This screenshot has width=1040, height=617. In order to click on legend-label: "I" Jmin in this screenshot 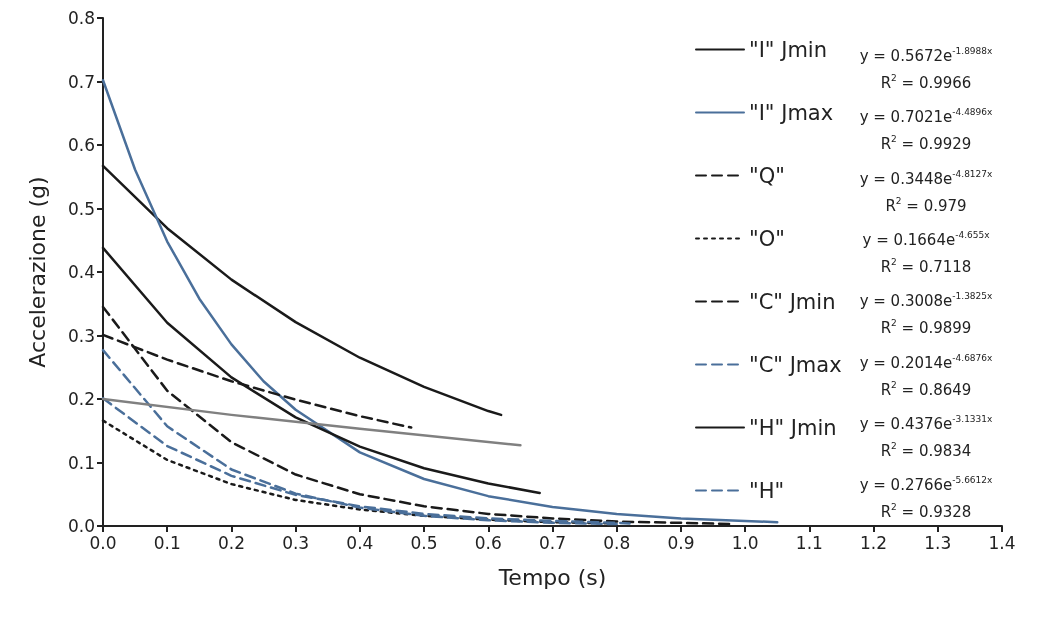, I will do `click(788, 49)`.